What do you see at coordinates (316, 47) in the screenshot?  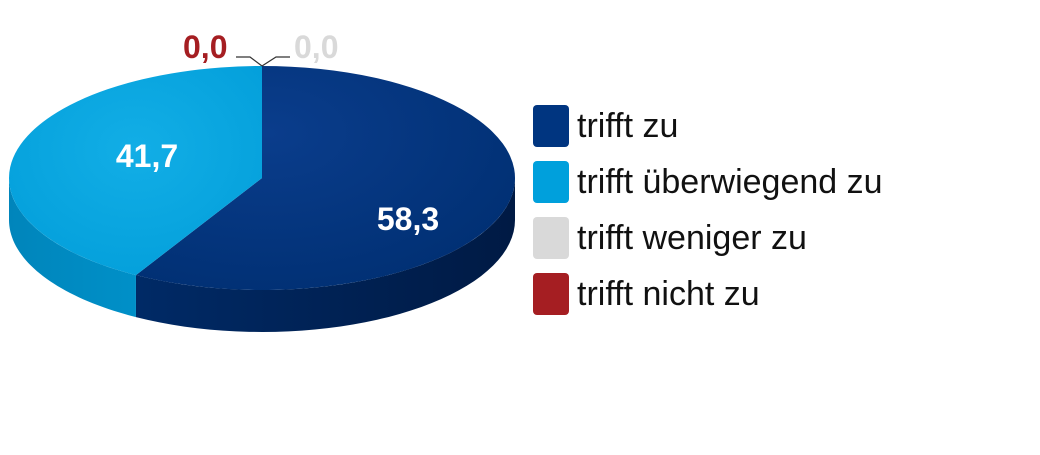 I see `value-label-trifft-weniger-zu: 0,0` at bounding box center [316, 47].